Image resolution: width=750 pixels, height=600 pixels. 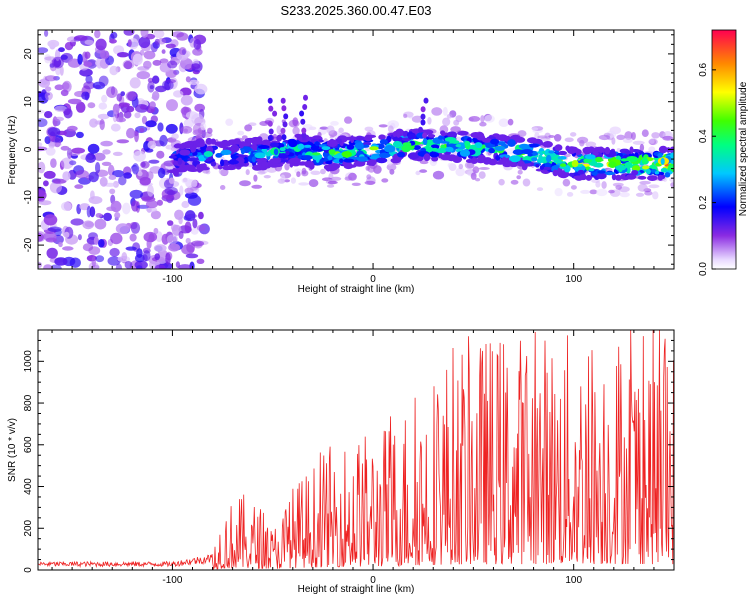 What do you see at coordinates (28, 402) in the screenshot?
I see `snr-ytick-label: 800` at bounding box center [28, 402].